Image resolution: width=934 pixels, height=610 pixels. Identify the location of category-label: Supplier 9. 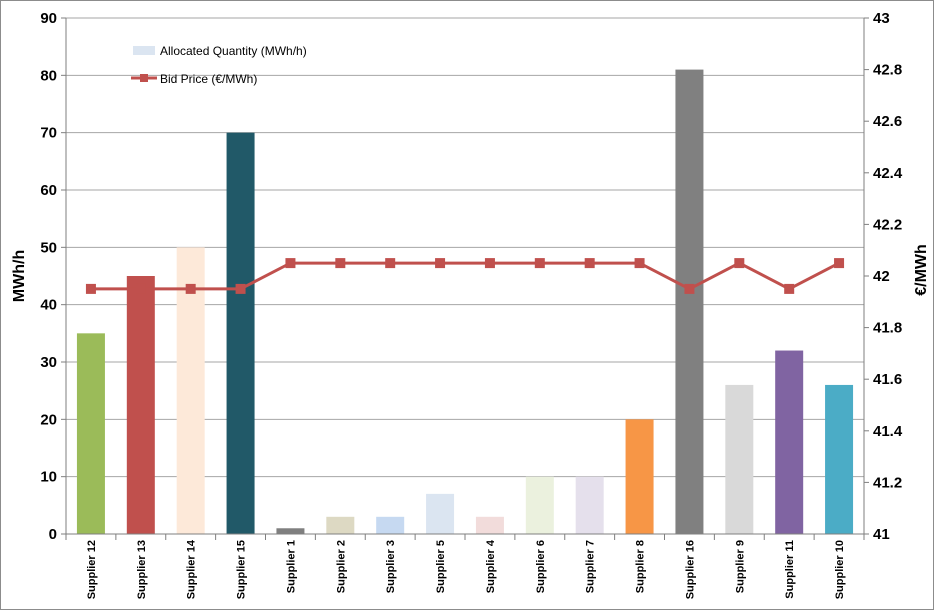
(740, 566).